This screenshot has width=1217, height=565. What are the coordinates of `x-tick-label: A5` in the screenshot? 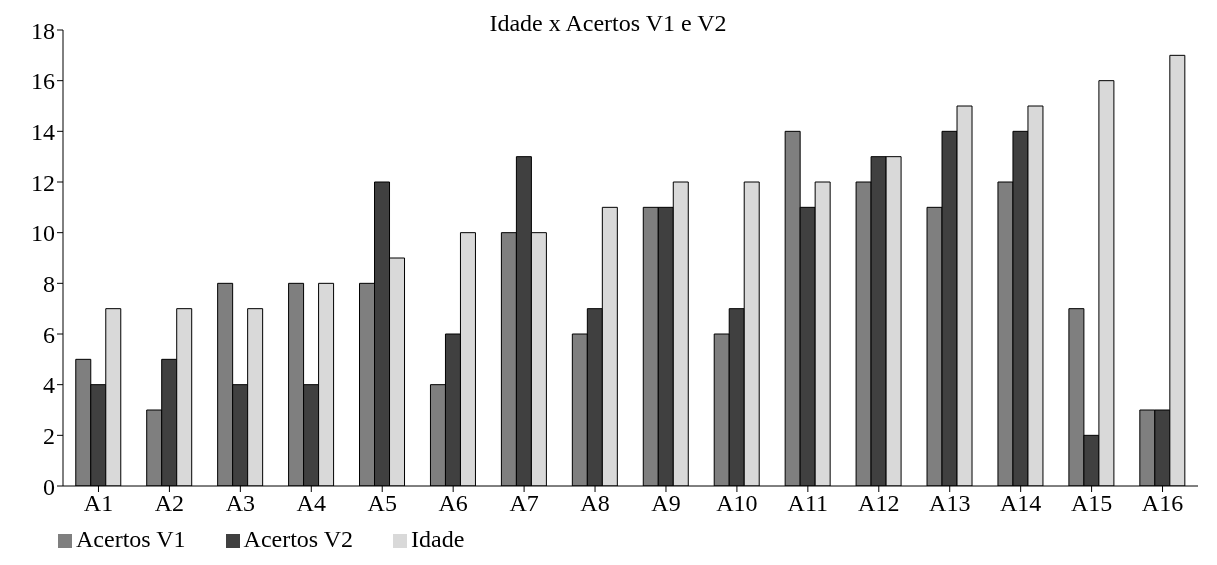 It's located at (382, 503).